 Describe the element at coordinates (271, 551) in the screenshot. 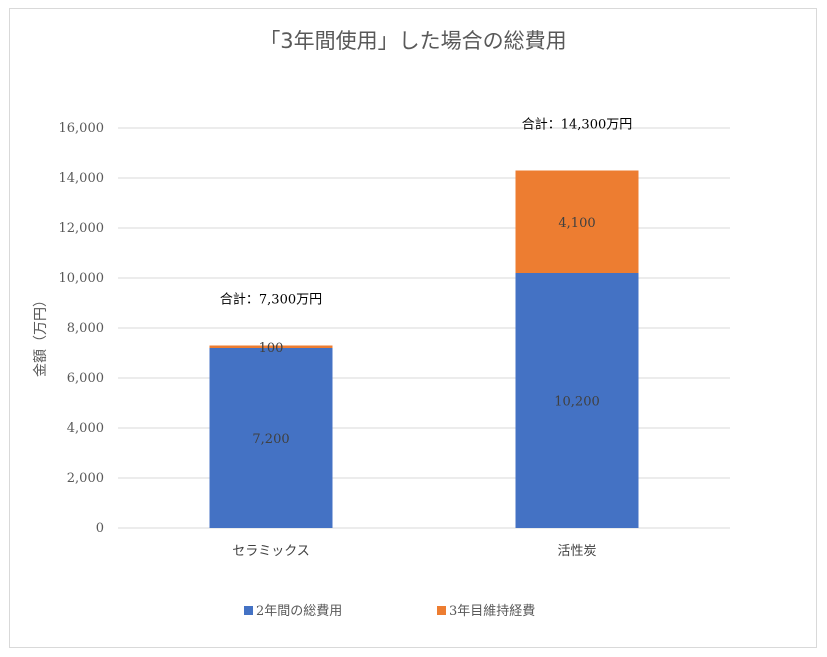

I see `x-tick-label: セラミックス` at that location.